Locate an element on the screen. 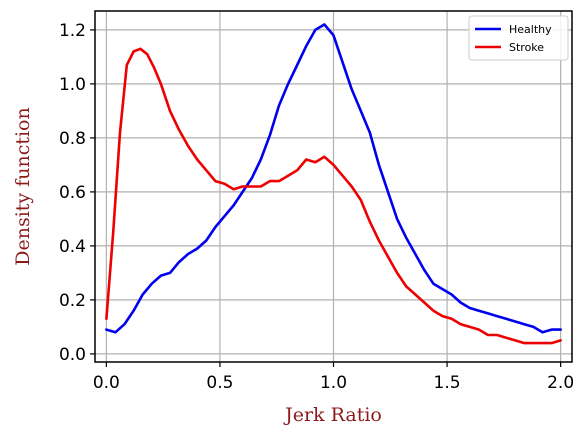  x-tick-label: 1.0 is located at coordinates (333, 383).